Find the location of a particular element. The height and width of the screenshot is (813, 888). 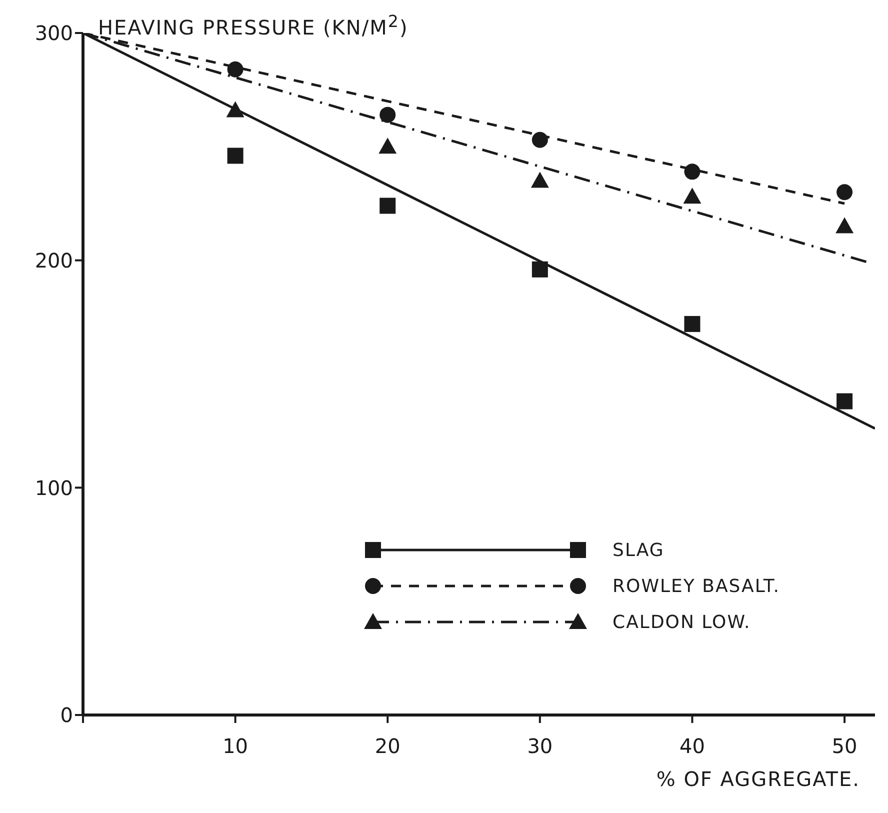

y-axis-title: HEAVING PRESSURE (KN/M$^{2}$) is located at coordinates (253, 26).